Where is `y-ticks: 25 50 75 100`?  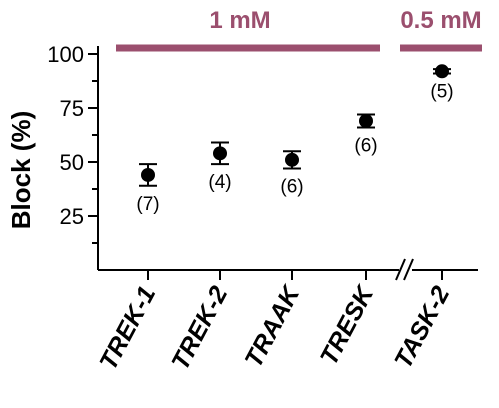 y-ticks: 25 50 75 100 is located at coordinates (72, 143).